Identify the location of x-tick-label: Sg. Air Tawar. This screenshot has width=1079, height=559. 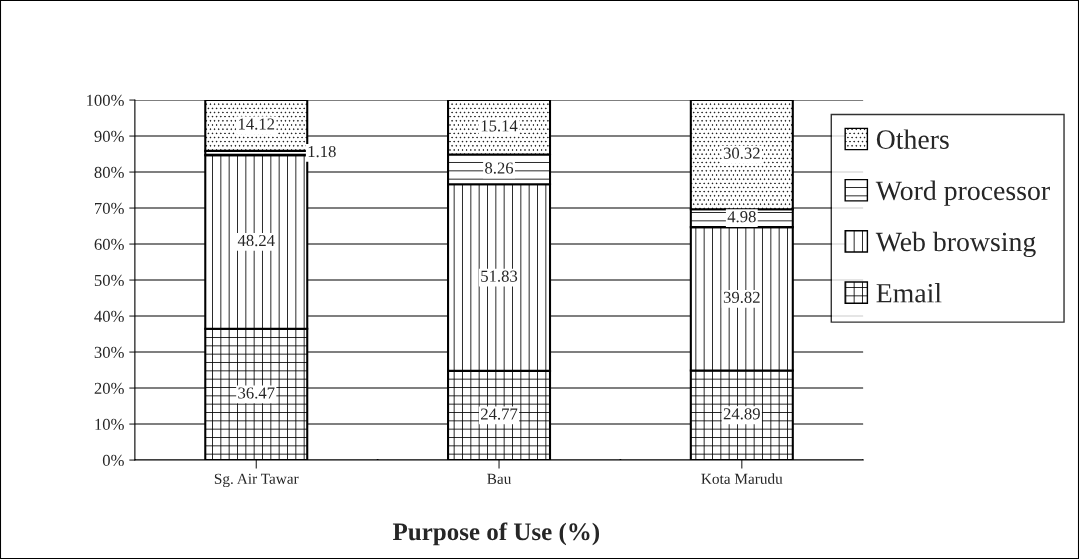
(256, 480).